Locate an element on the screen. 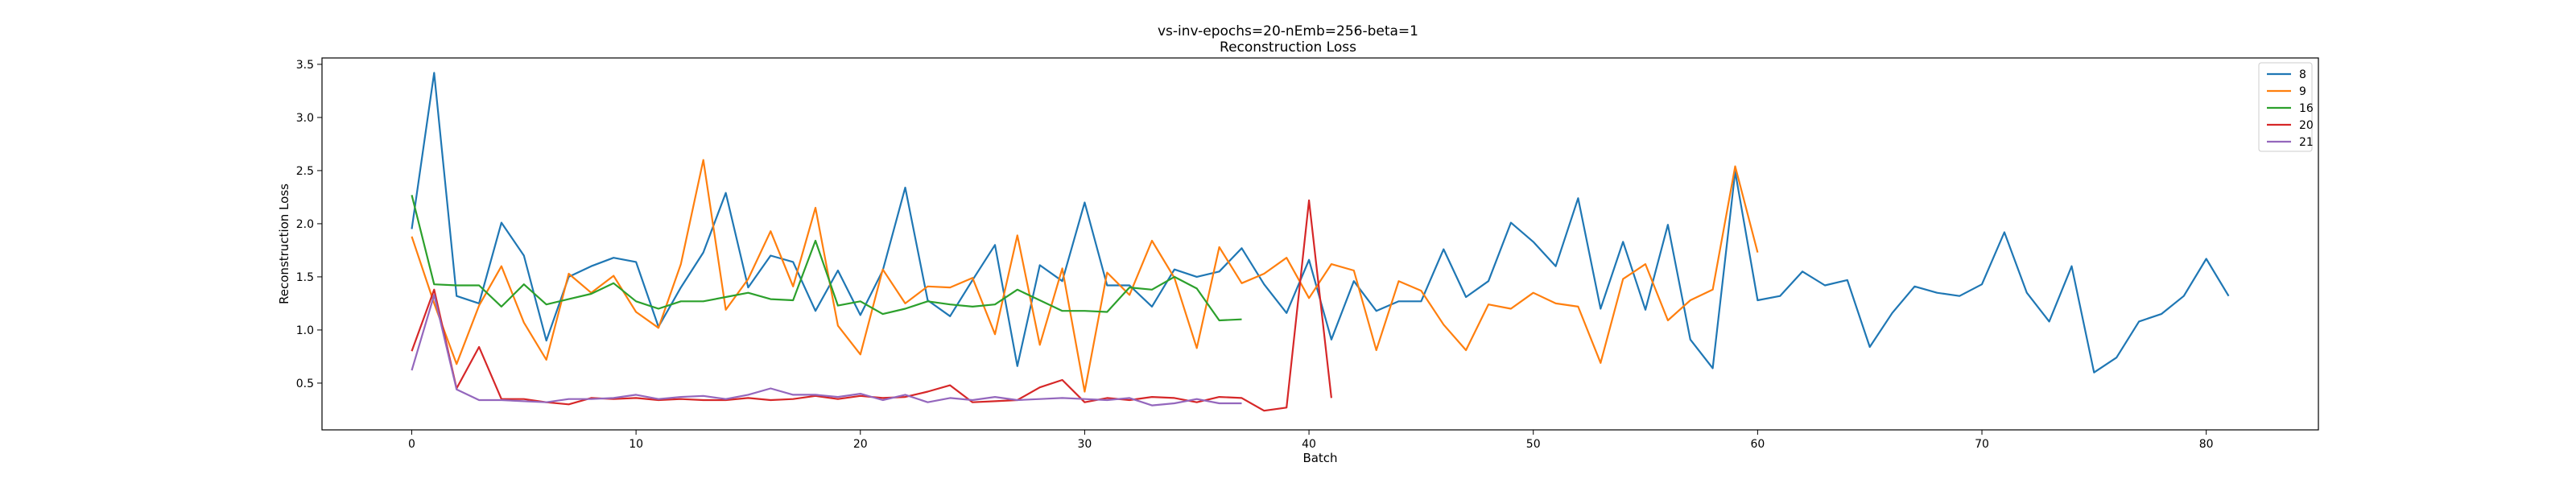  y-tick-label: 3.5 is located at coordinates (305, 65).